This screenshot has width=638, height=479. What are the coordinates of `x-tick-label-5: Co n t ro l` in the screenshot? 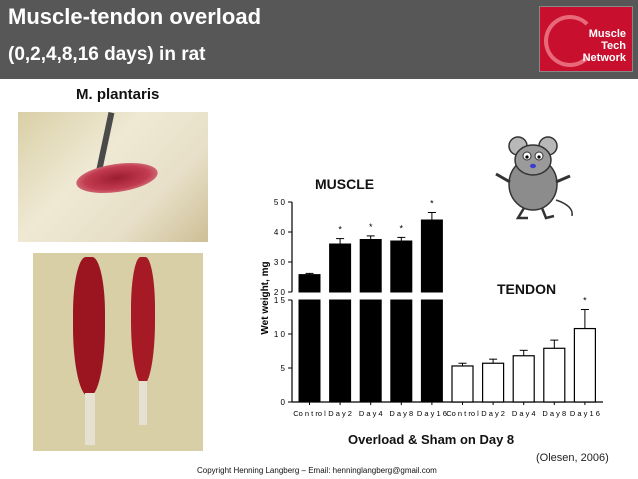 It's located at (462, 413).